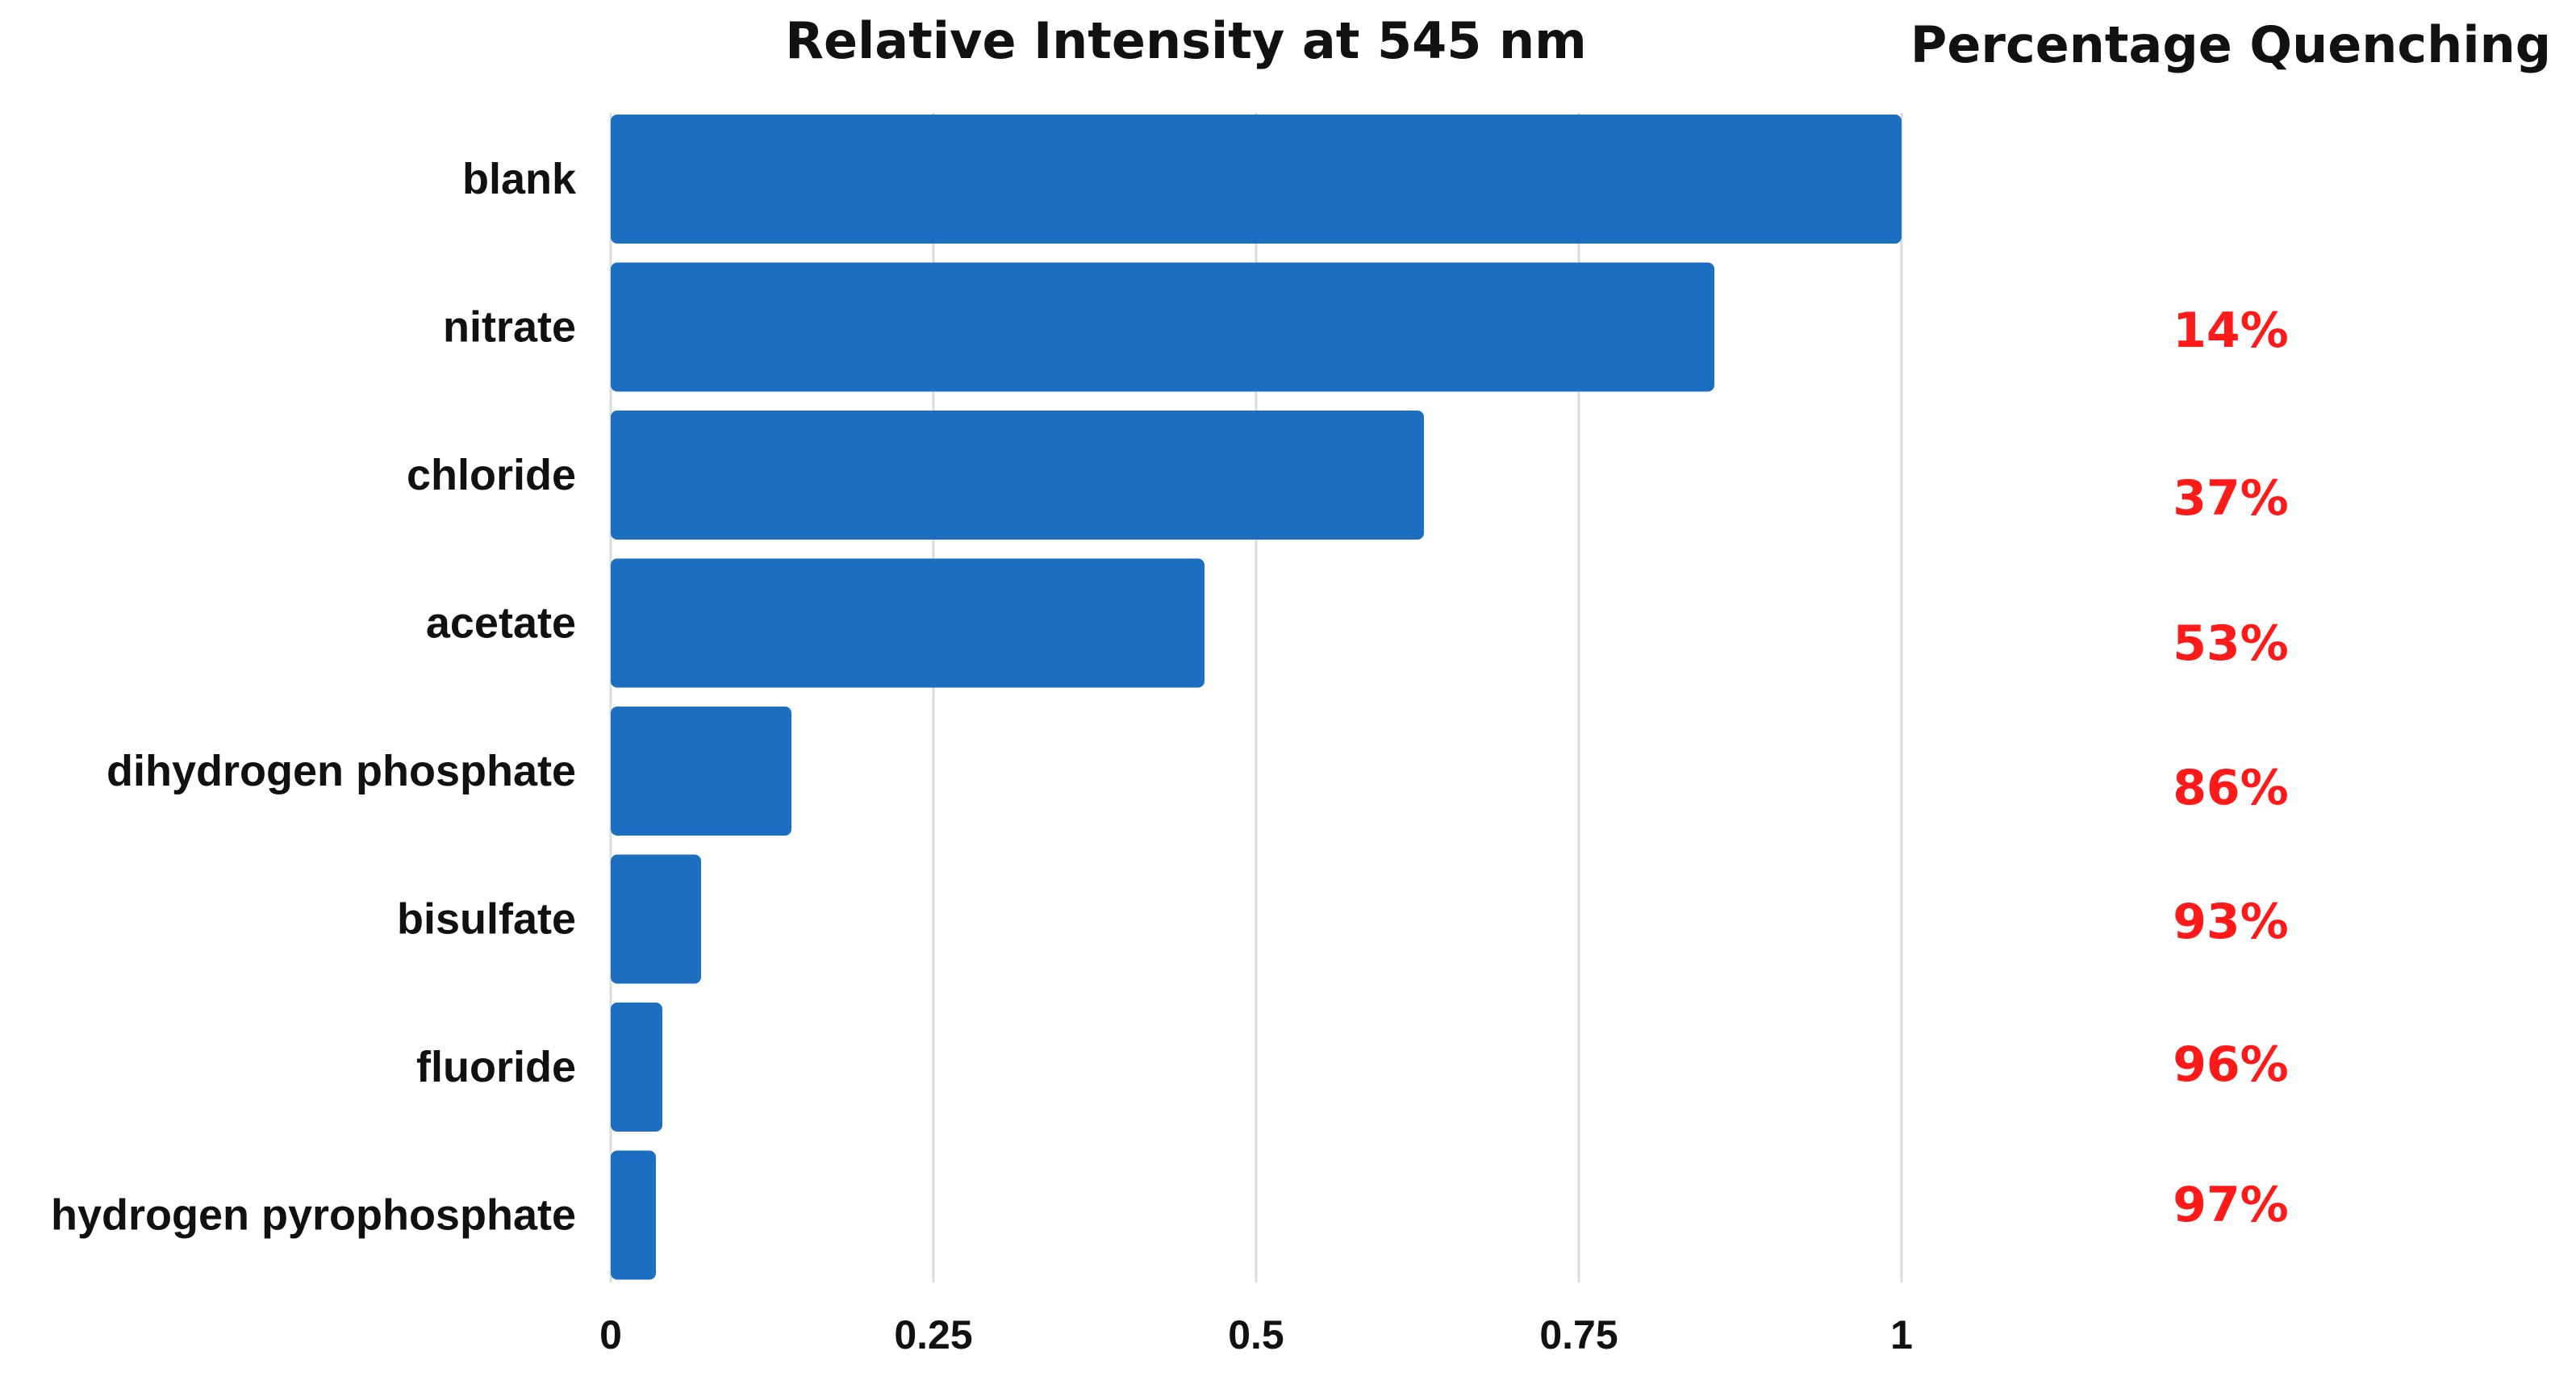 Image resolution: width=2576 pixels, height=1376 pixels. I want to click on category-label: chloride, so click(491, 475).